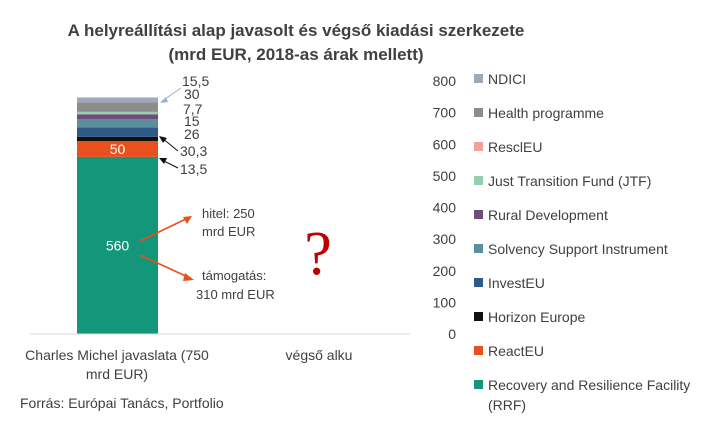  Describe the element at coordinates (234, 275) in the screenshot. I see `grant-annotation-line1: támogatás:` at that location.